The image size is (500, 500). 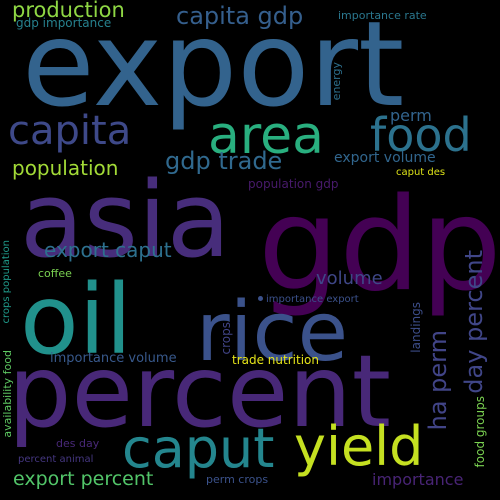 I want to click on word-export-volume: export volume, so click(x=385, y=158).